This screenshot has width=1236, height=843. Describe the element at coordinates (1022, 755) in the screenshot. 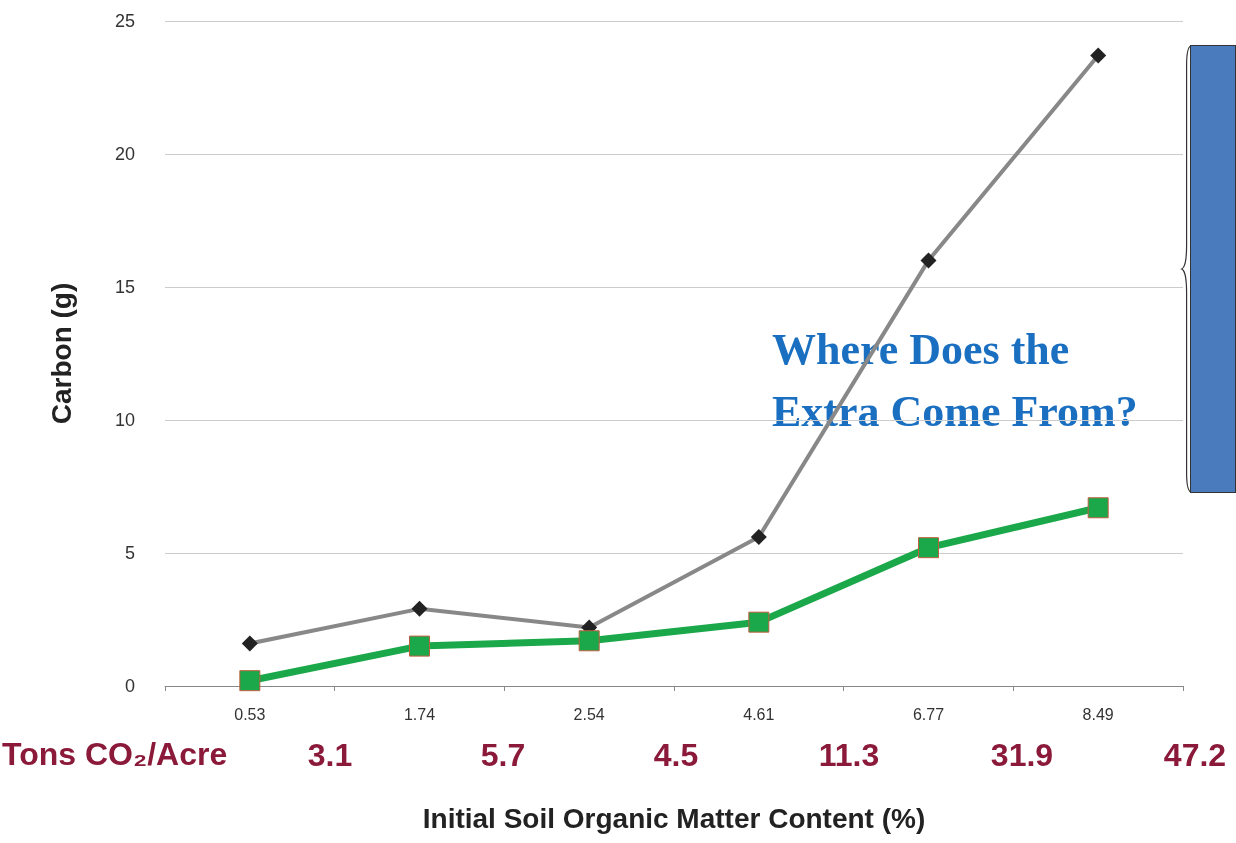

I see `text: 31.9` at that location.